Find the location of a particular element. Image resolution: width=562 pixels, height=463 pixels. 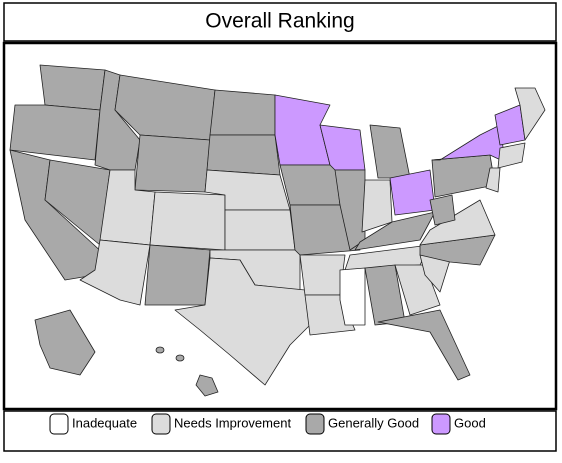

legend-label: Needs Improvement is located at coordinates (232, 422).